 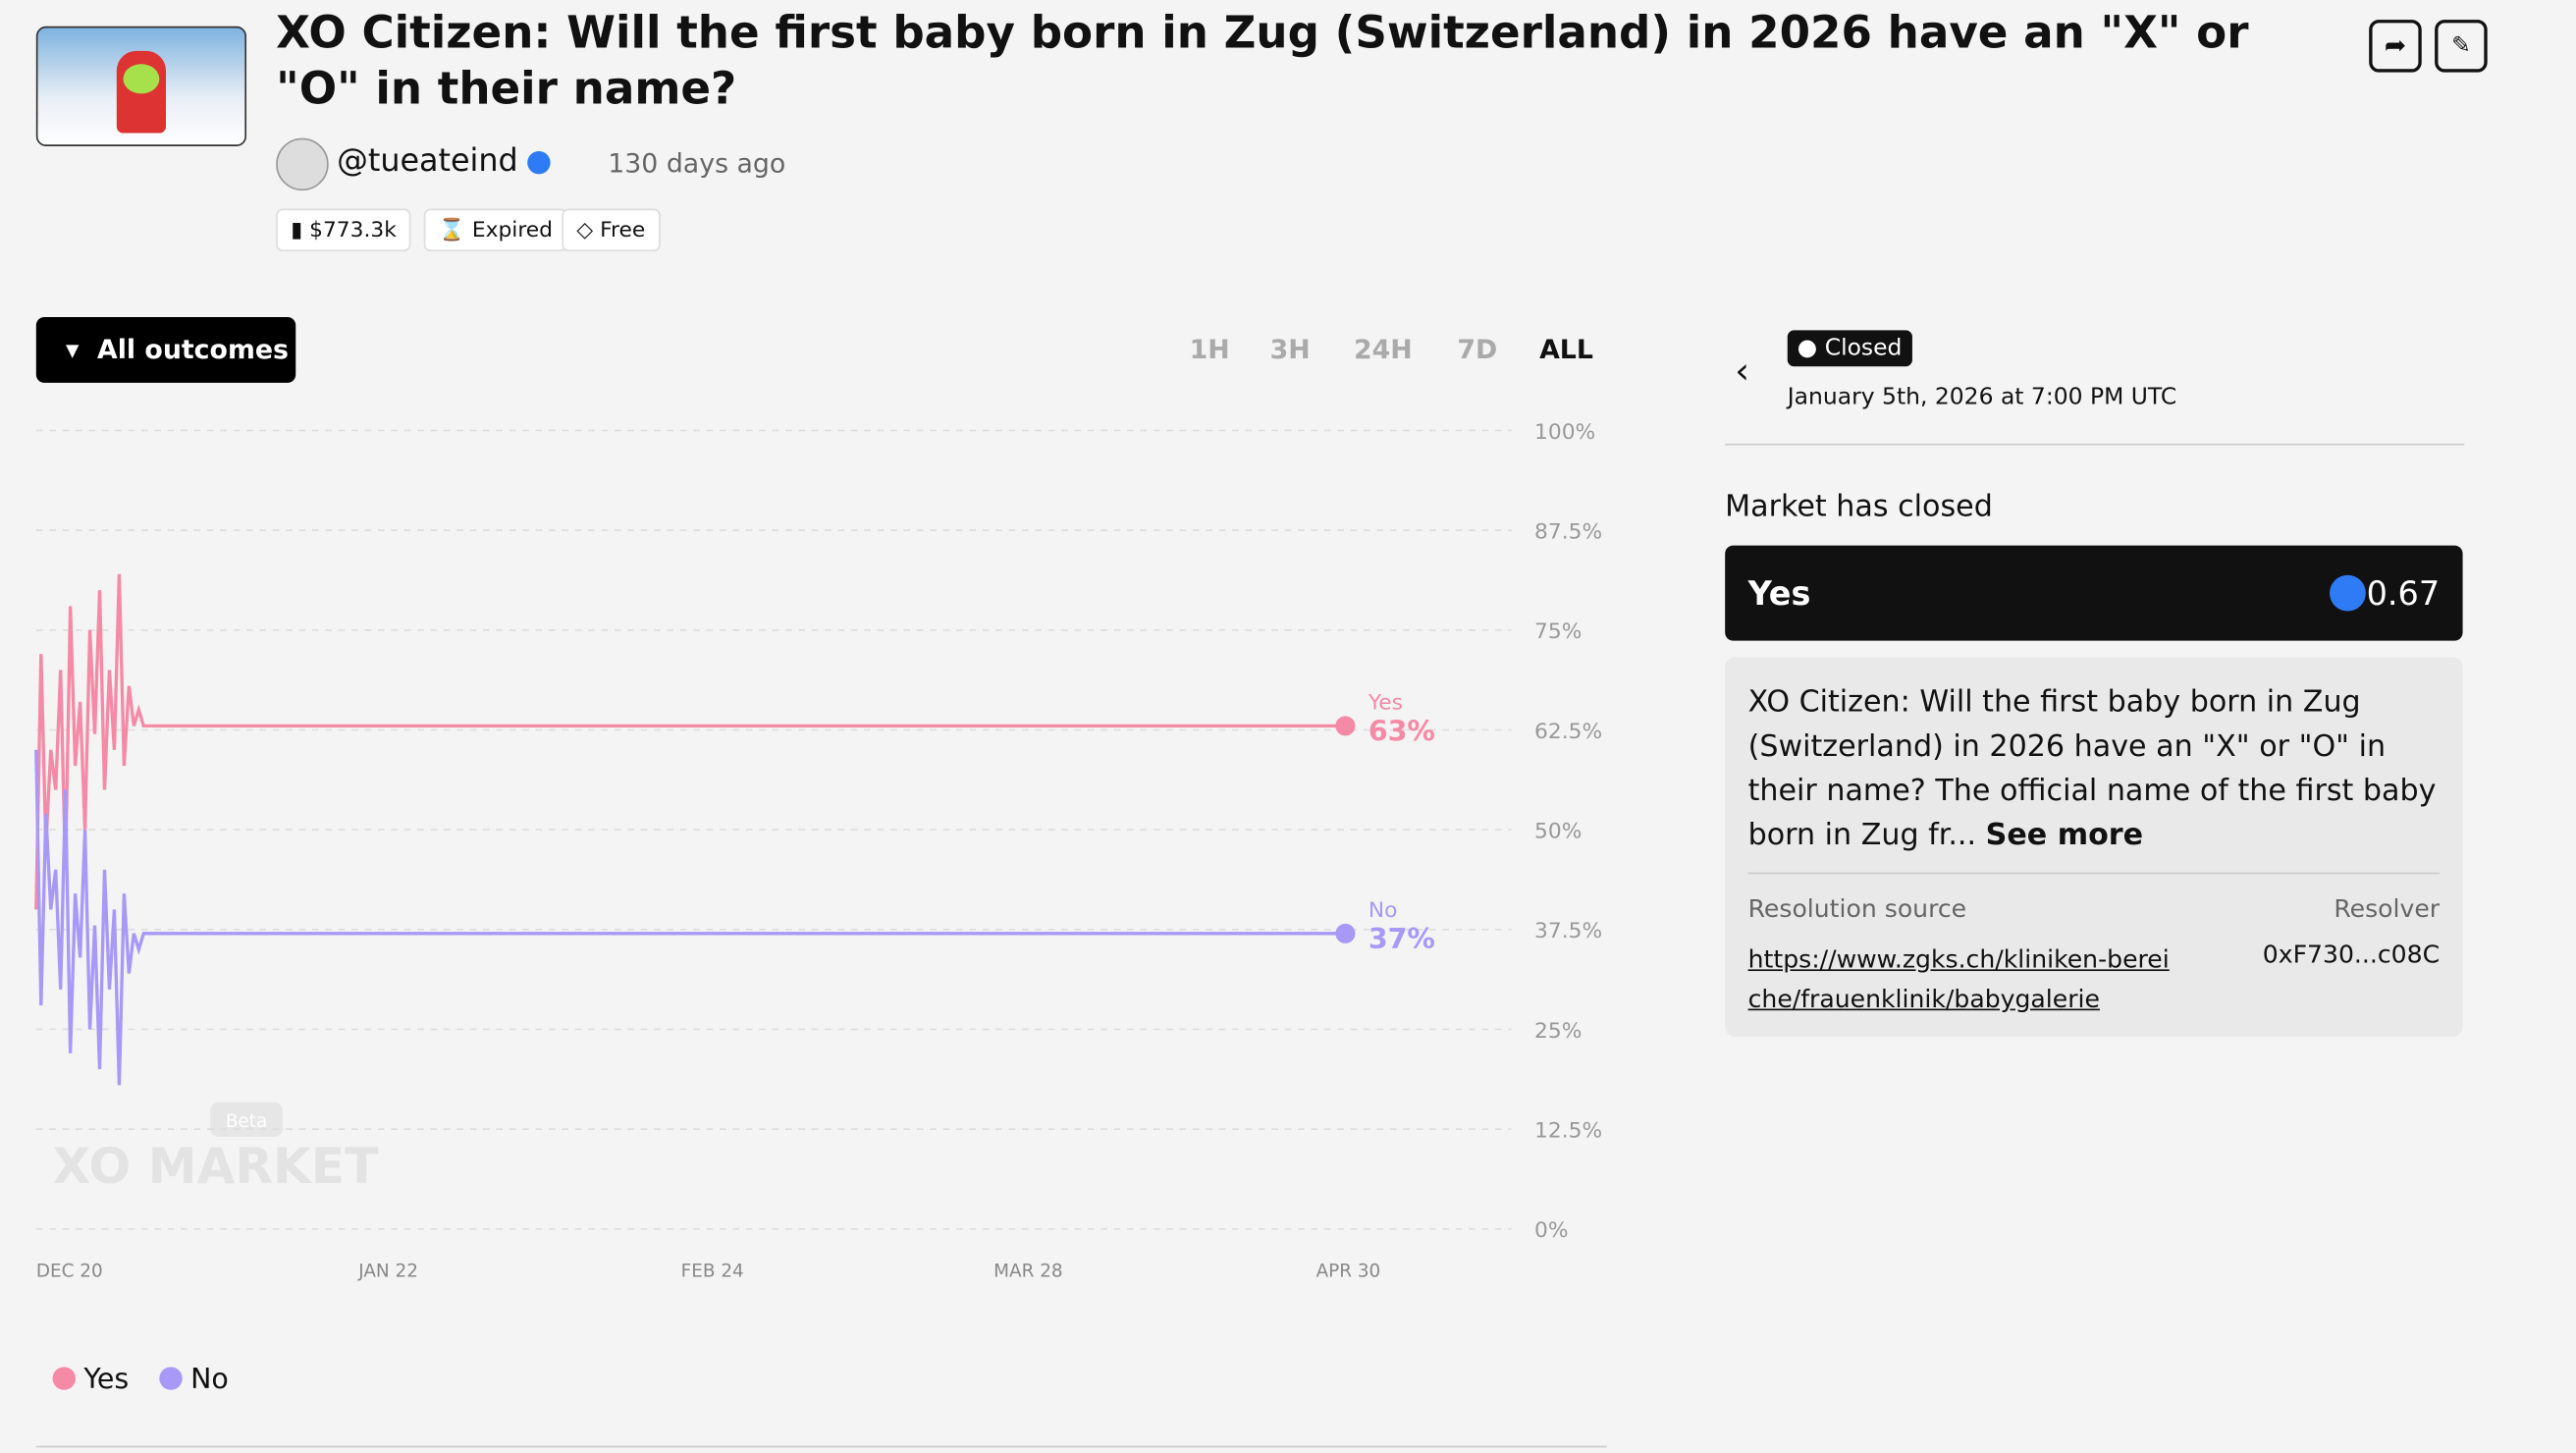 I want to click on volume: $773.3k, so click(x=353, y=230).